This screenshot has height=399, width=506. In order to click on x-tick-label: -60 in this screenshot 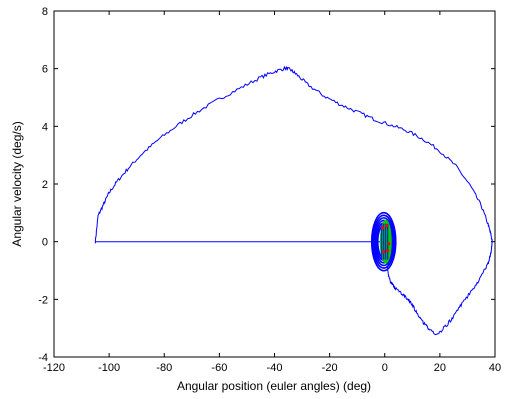, I will do `click(219, 368)`.